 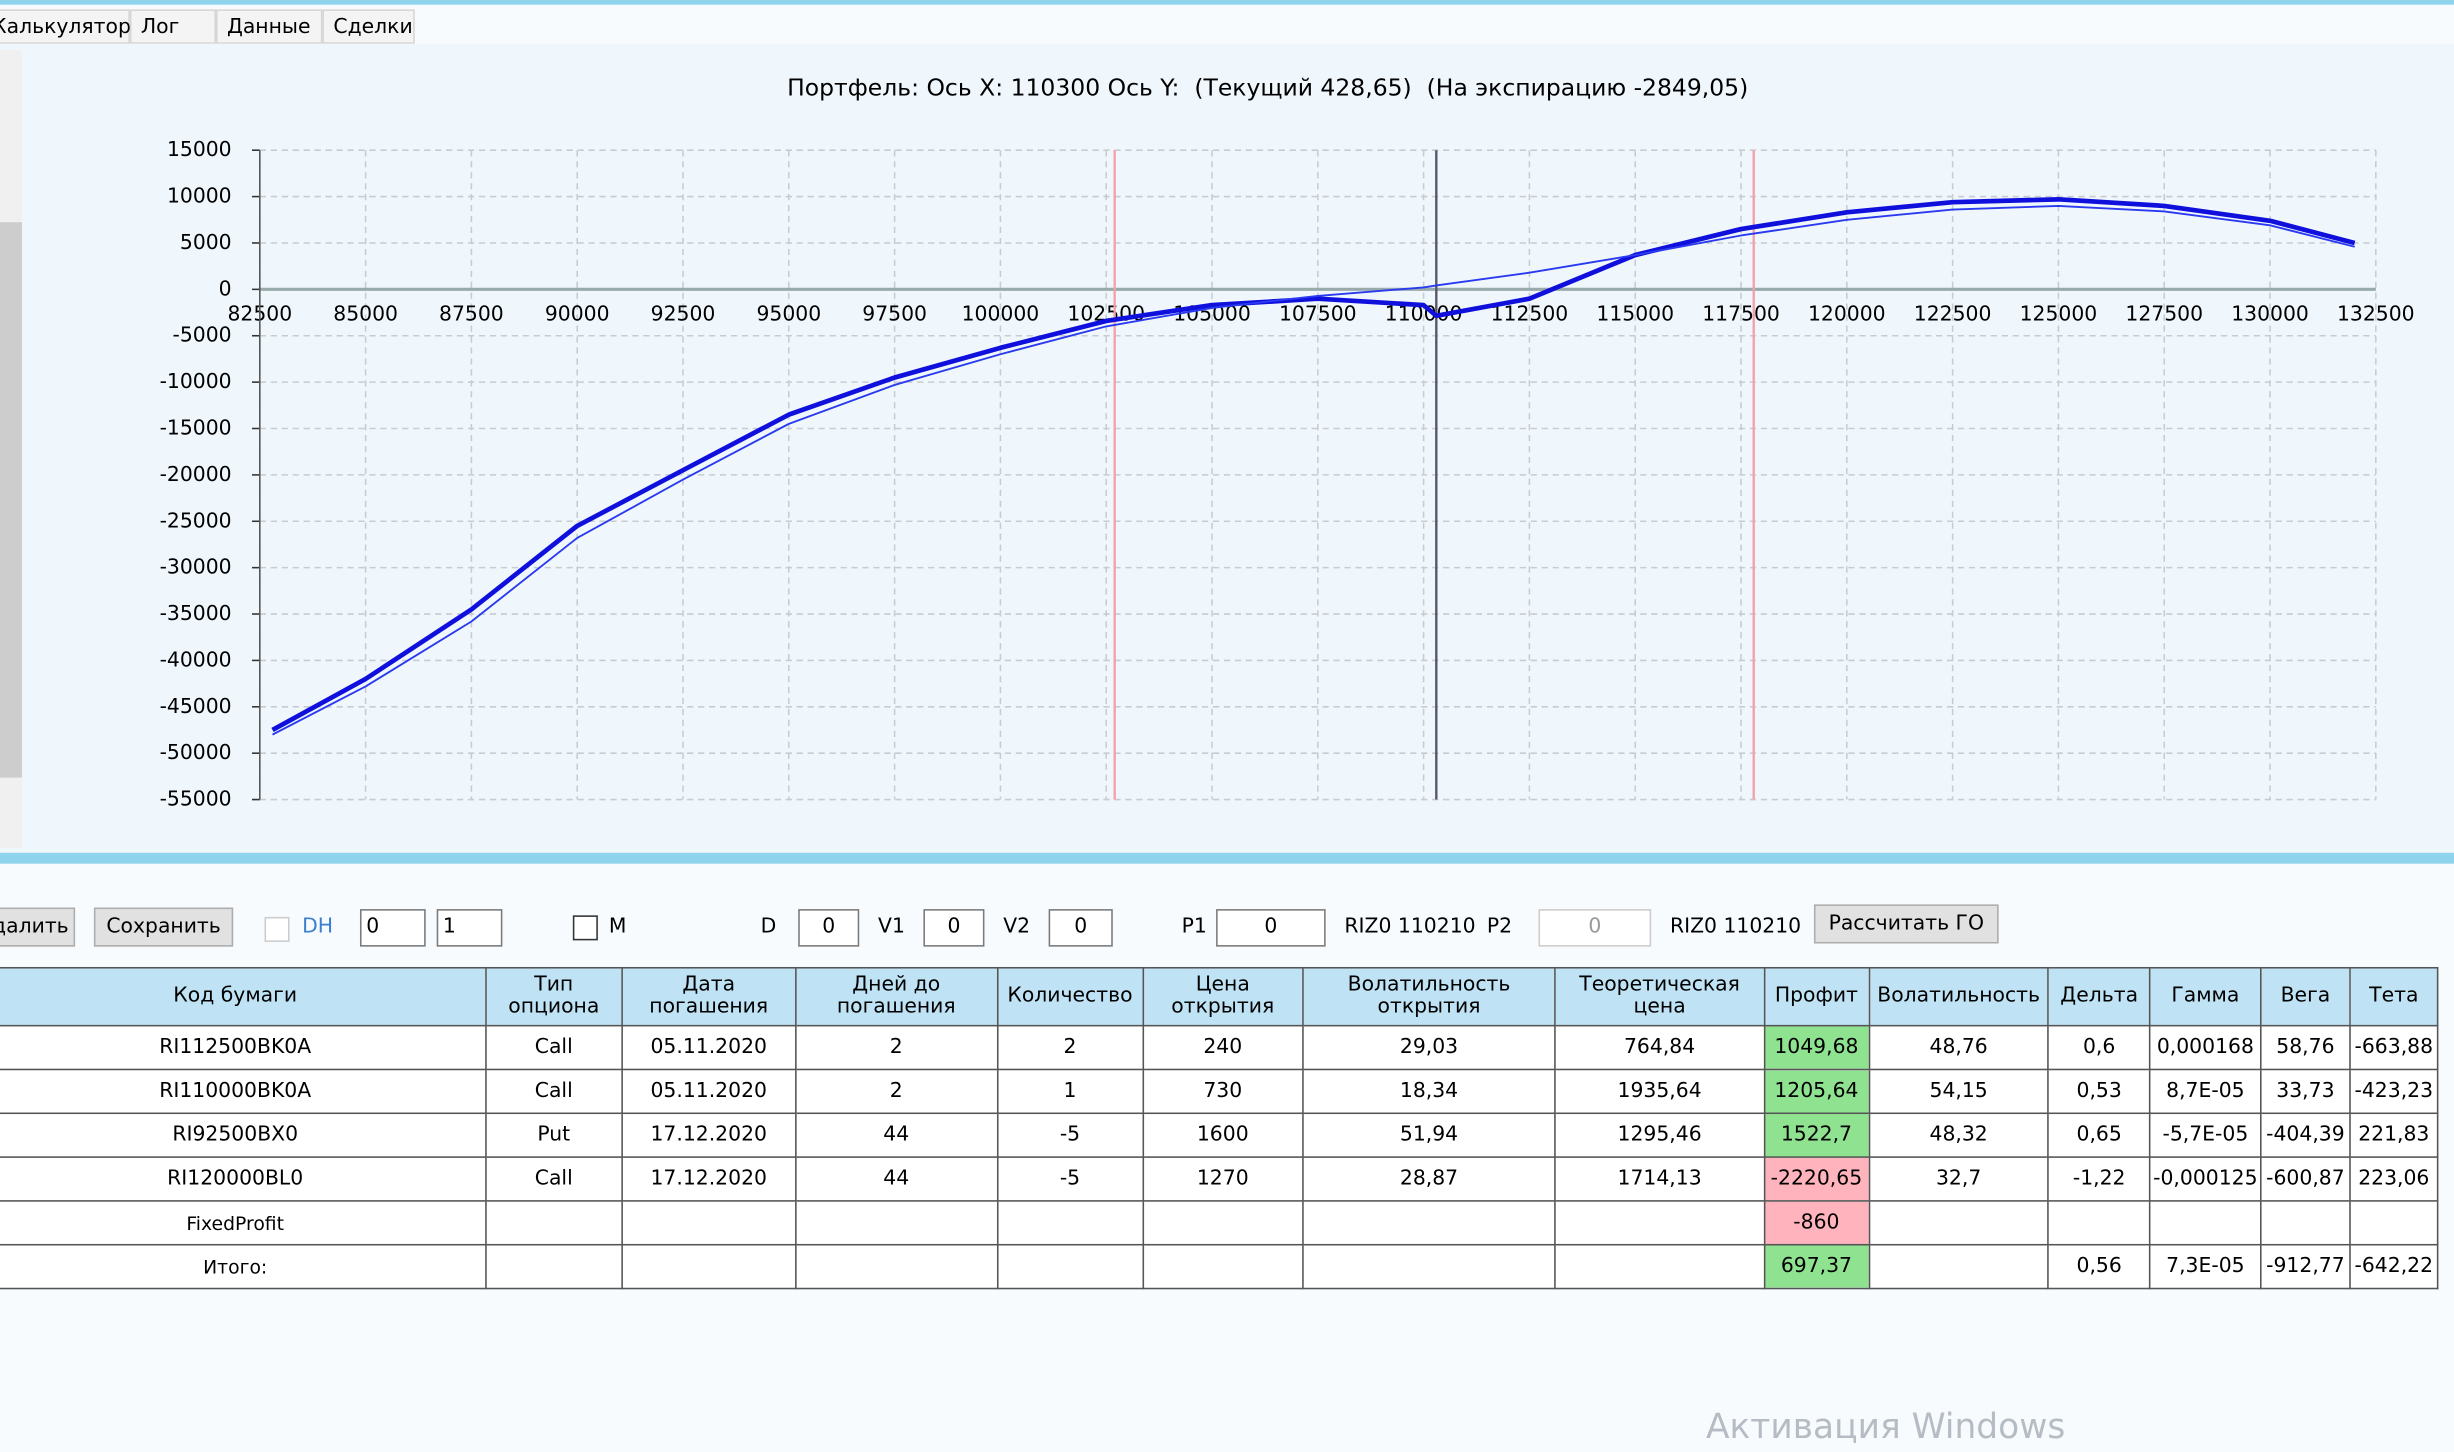 I want to click on table-row: FixedProfit -860, so click(x=1219, y=1223).